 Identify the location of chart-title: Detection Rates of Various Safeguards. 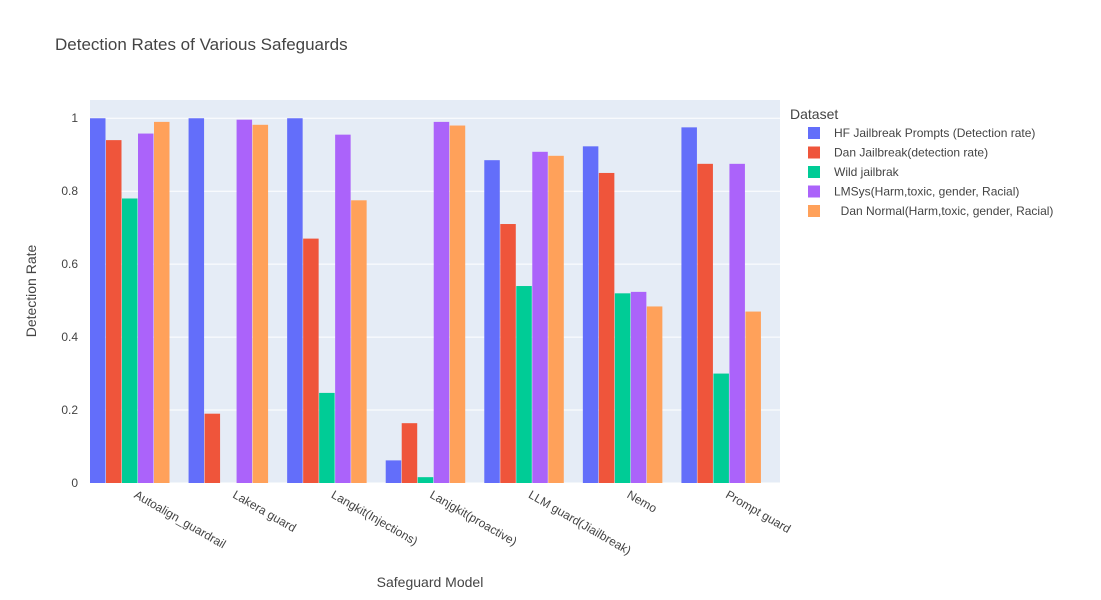
(201, 44).